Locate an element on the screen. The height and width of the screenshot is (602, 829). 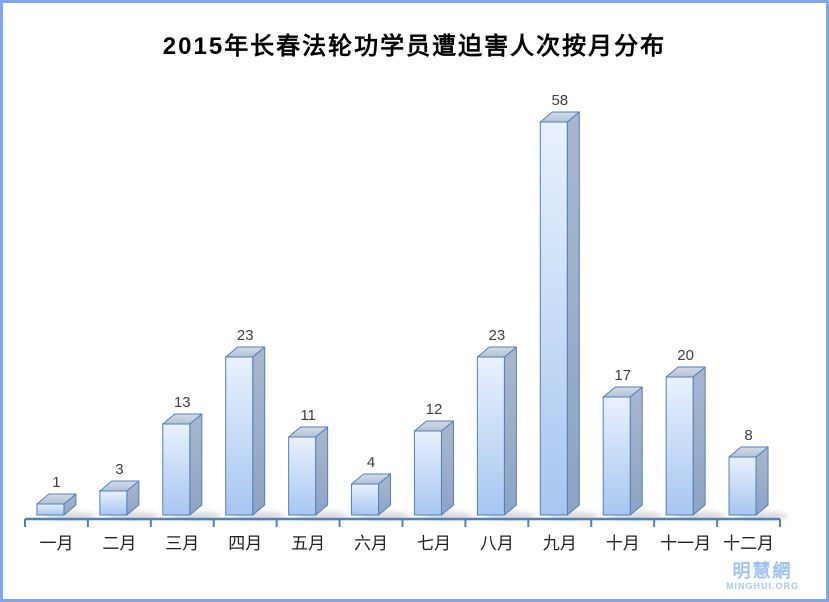
x-tick-label-五月: 五月 is located at coordinates (308, 543).